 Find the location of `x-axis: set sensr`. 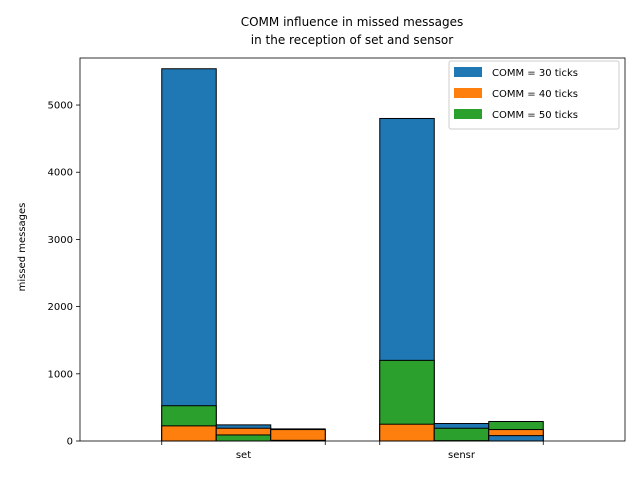

x-axis: set sensr is located at coordinates (352, 451).